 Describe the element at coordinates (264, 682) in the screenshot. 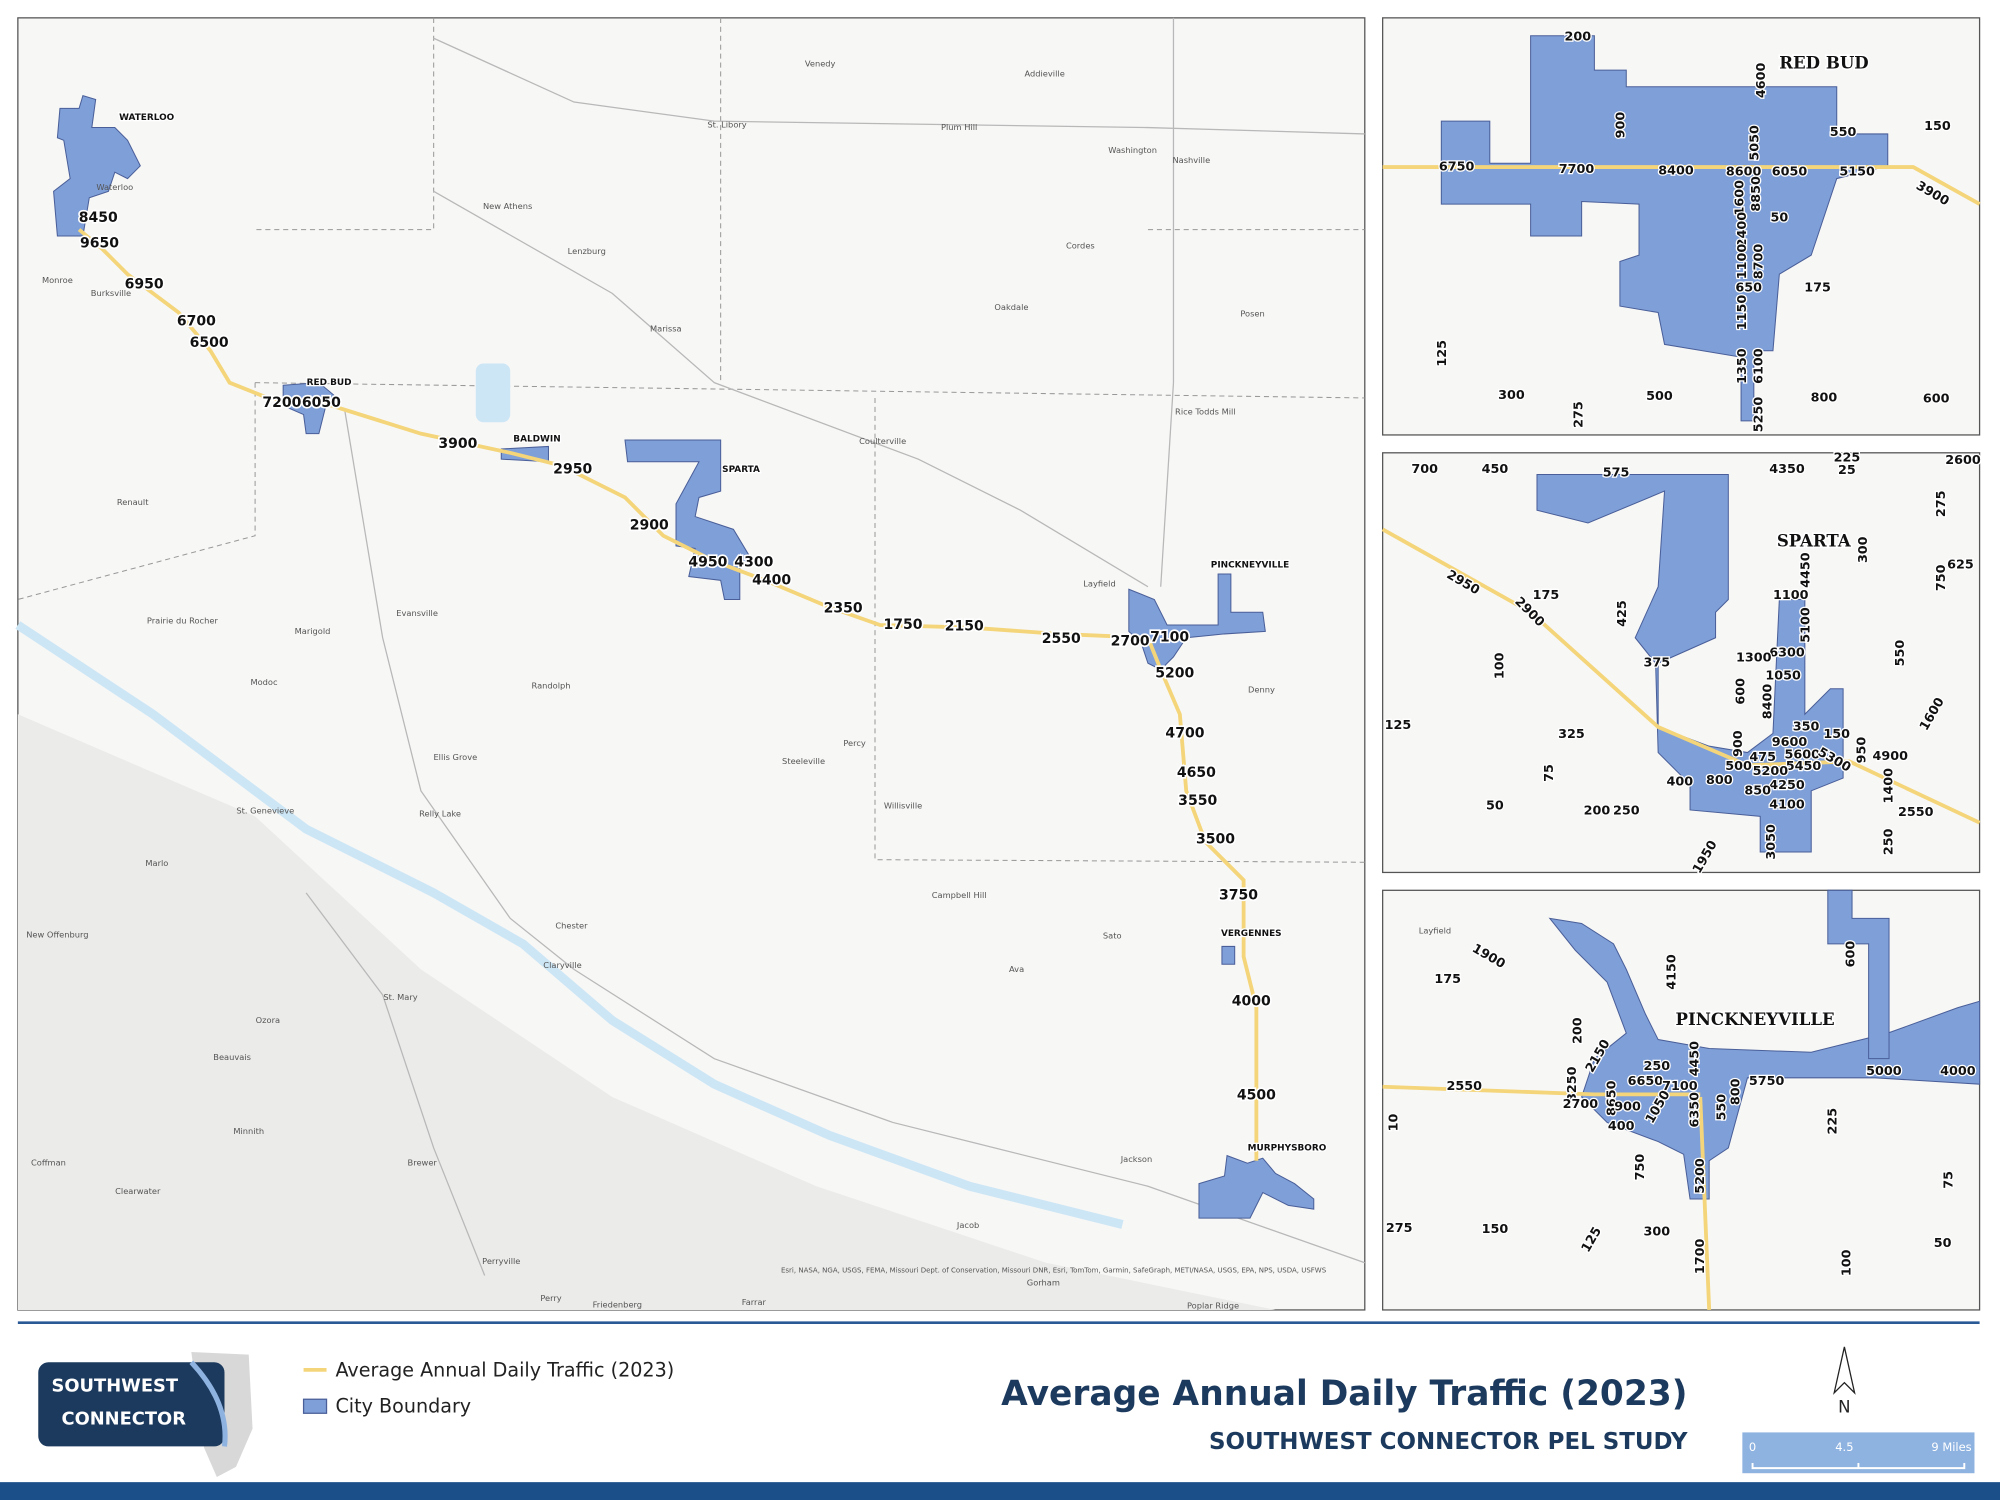

I see `place-label: Modoc` at that location.